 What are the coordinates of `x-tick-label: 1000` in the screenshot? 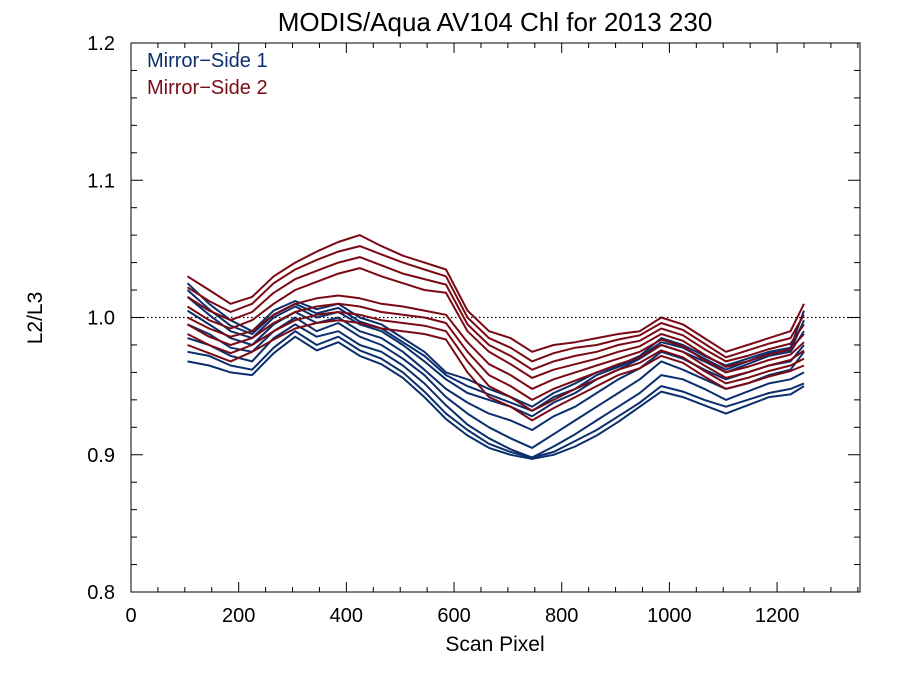 It's located at (669, 616).